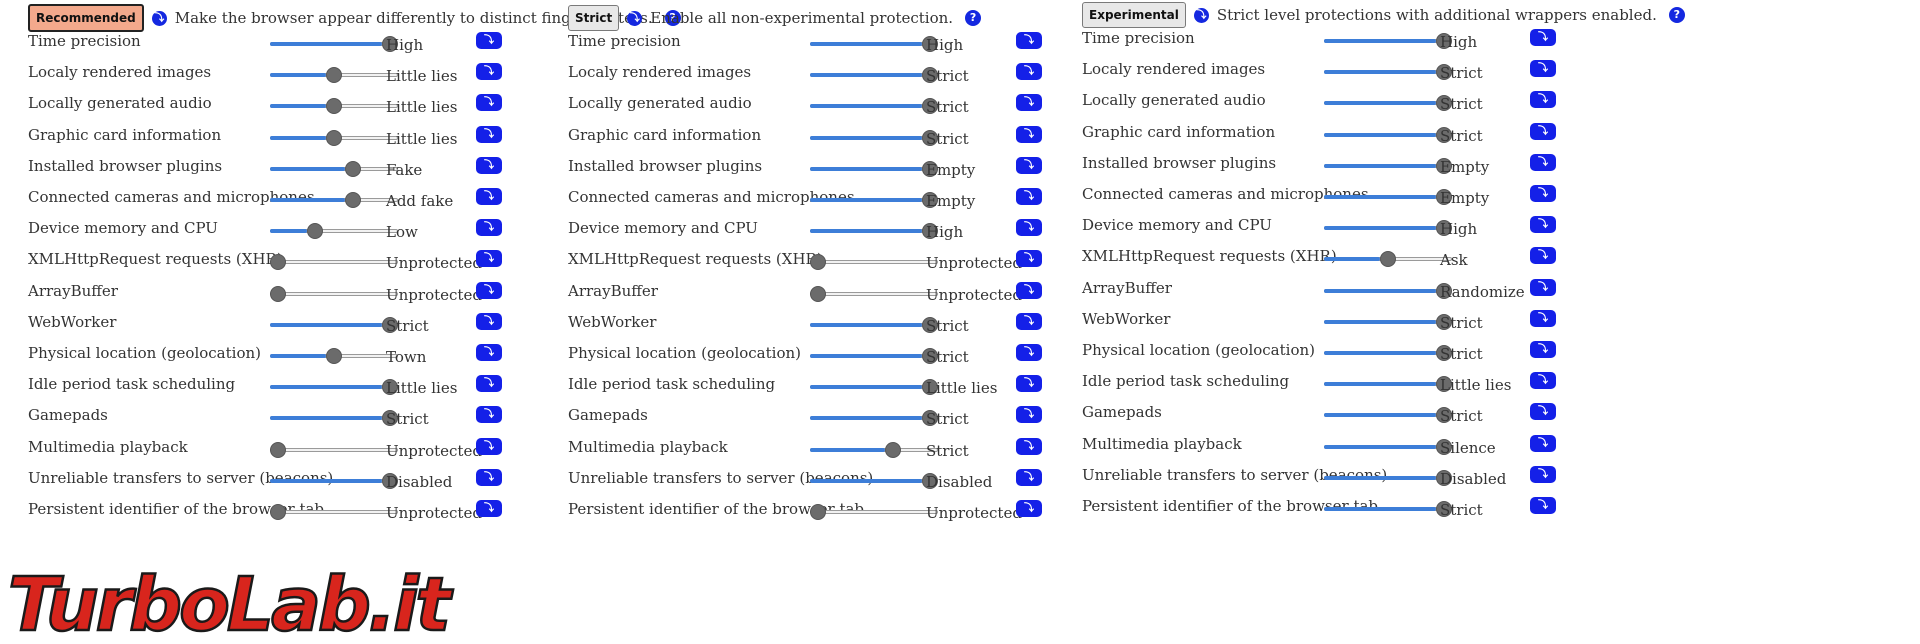  I want to click on level-button: Recommended, so click(86, 18).